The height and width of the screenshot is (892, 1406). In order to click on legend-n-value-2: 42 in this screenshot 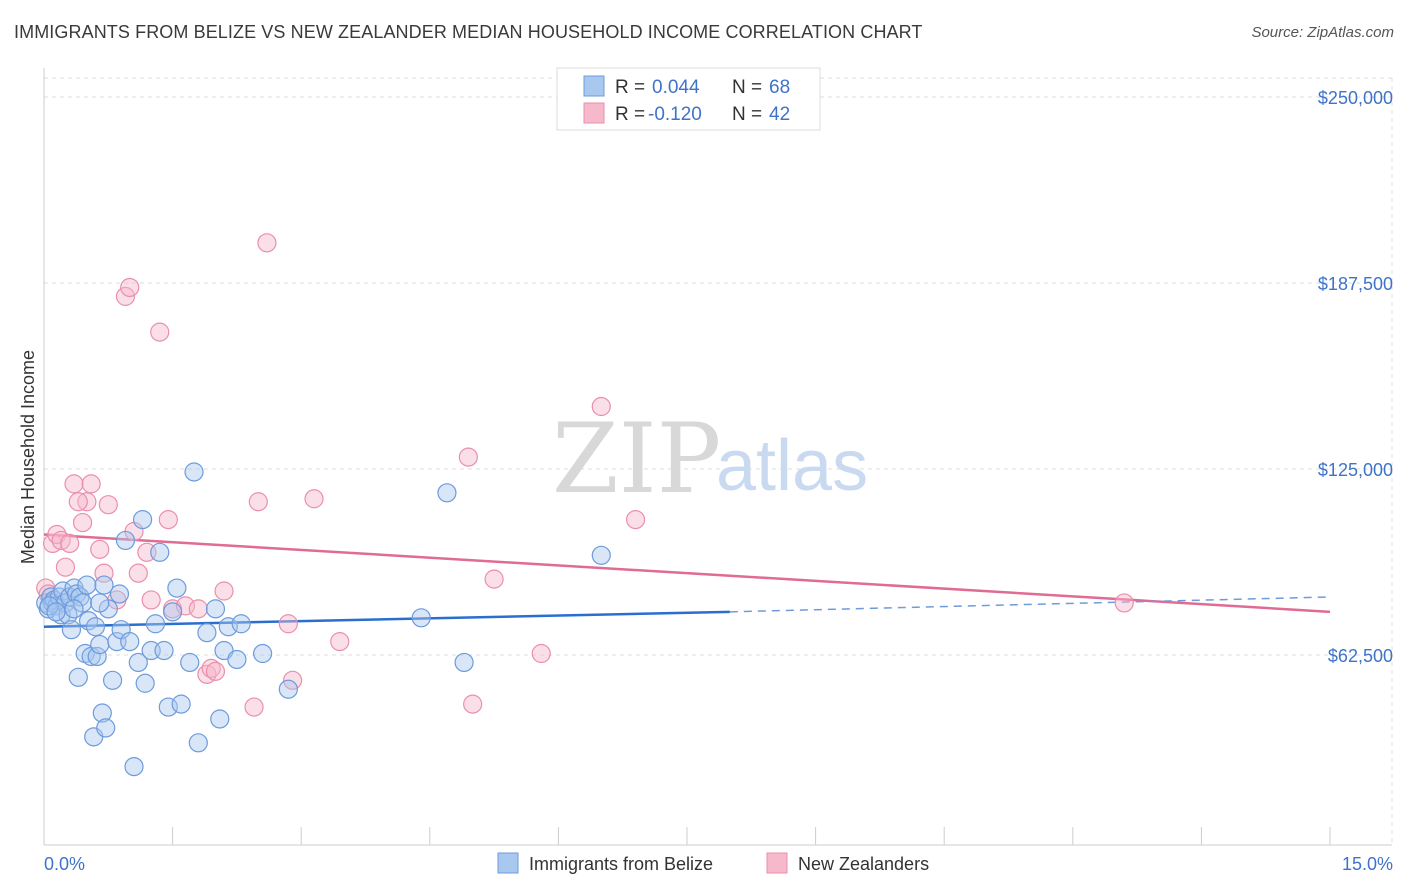, I will do `click(779, 114)`.